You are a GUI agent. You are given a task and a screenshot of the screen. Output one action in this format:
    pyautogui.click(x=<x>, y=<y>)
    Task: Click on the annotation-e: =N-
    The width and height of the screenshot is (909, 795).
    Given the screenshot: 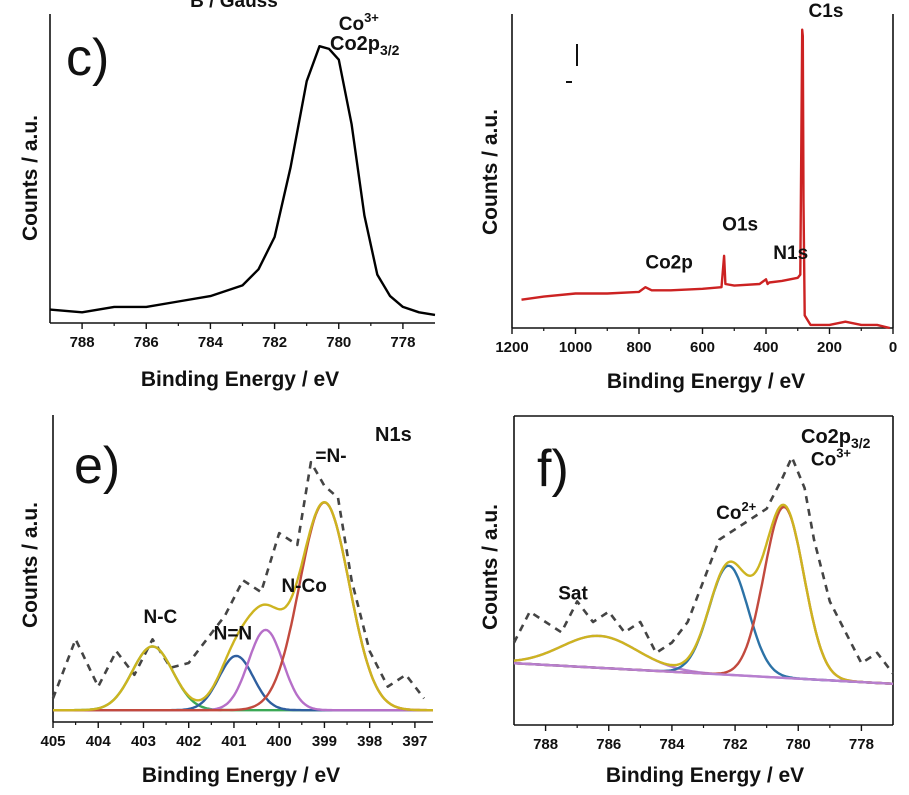 What is the action you would take?
    pyautogui.click(x=330, y=456)
    